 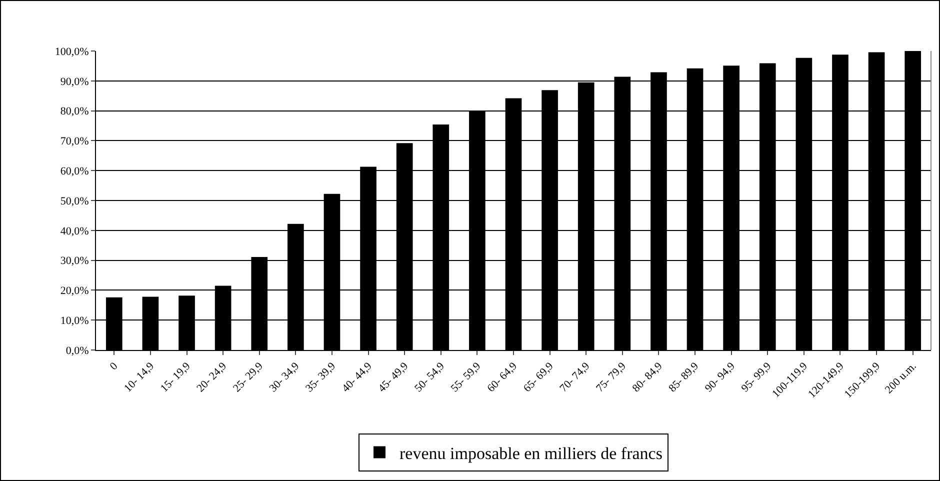 I want to click on x-tick-label: 25- 29,9, so click(x=248, y=377).